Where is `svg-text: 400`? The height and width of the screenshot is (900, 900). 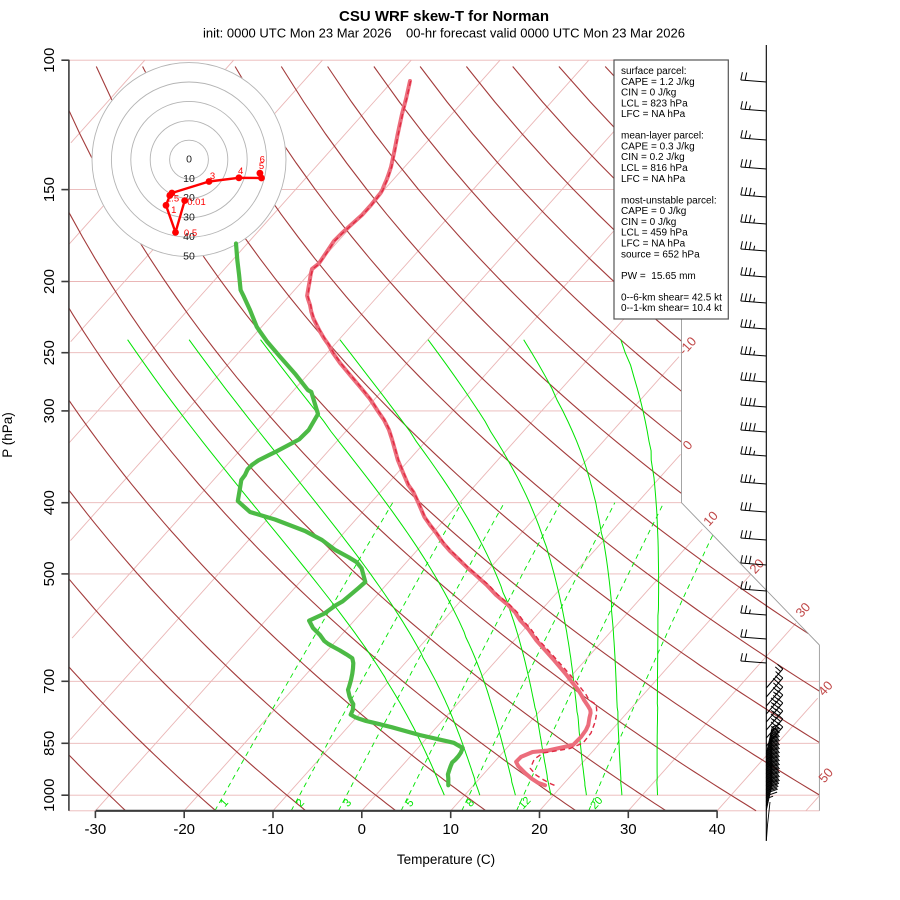 svg-text: 400 is located at coordinates (49, 502).